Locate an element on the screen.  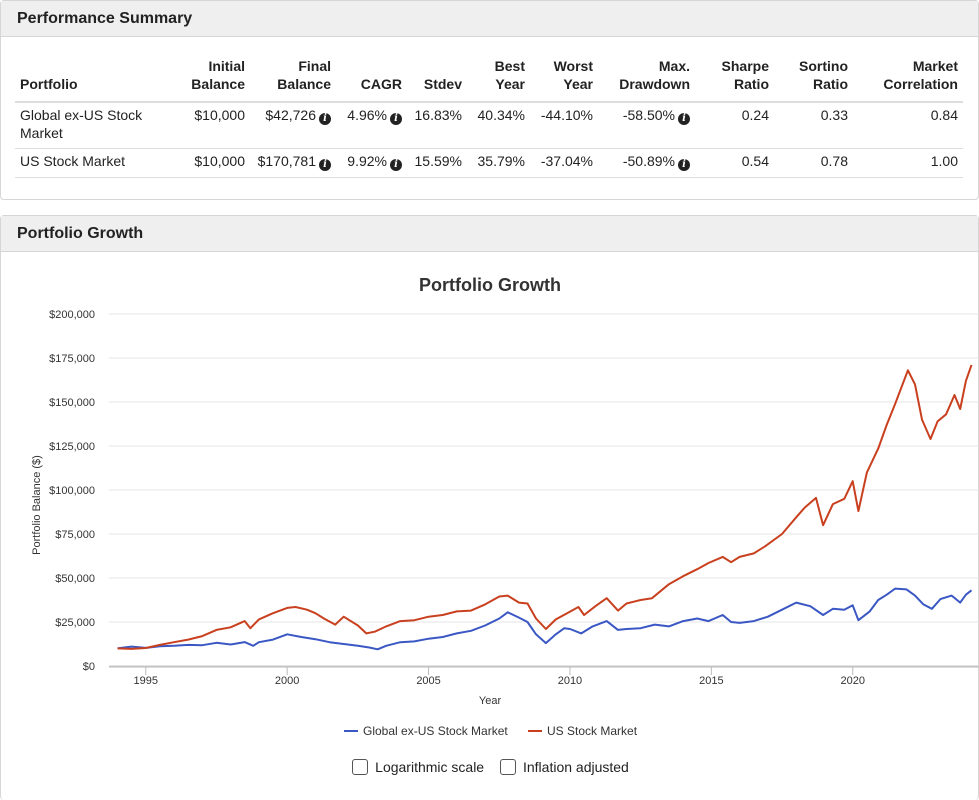
stdev: 15.59% is located at coordinates (437, 163).